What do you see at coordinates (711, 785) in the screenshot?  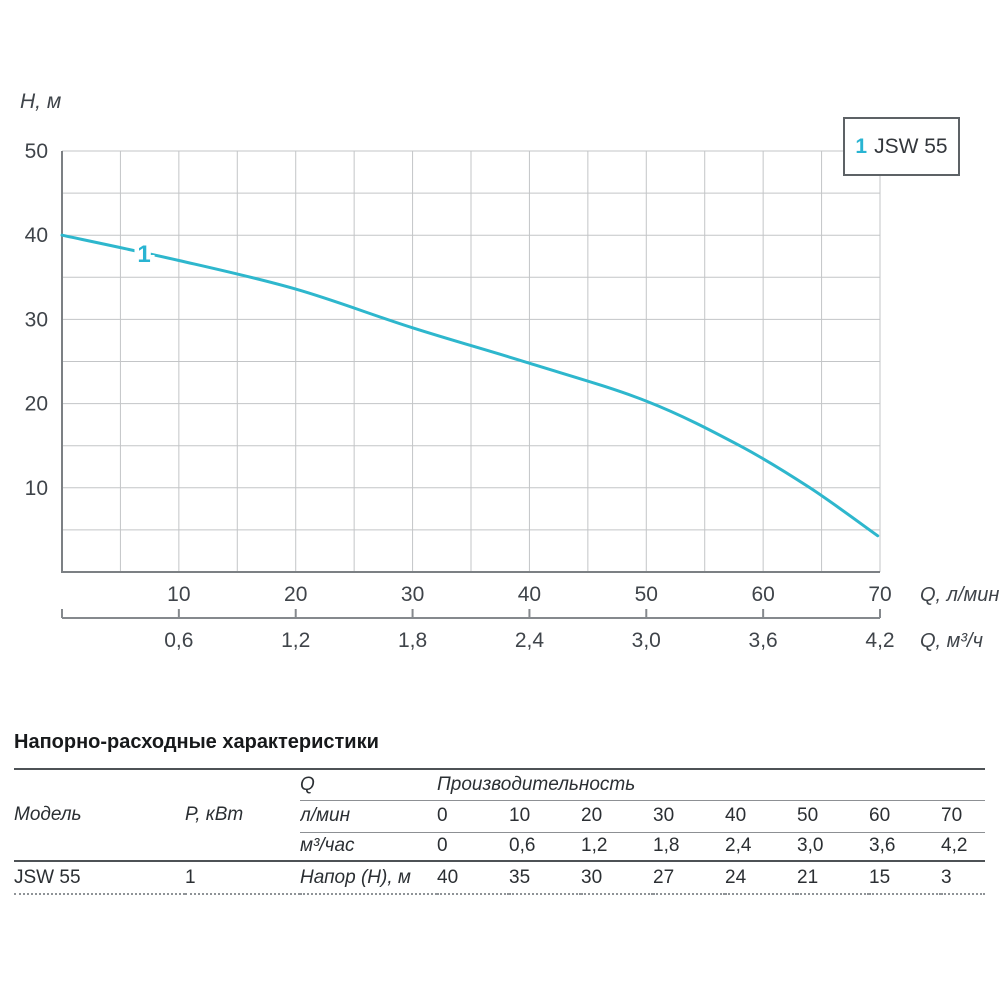 I see `col-header-performance: Производительность` at bounding box center [711, 785].